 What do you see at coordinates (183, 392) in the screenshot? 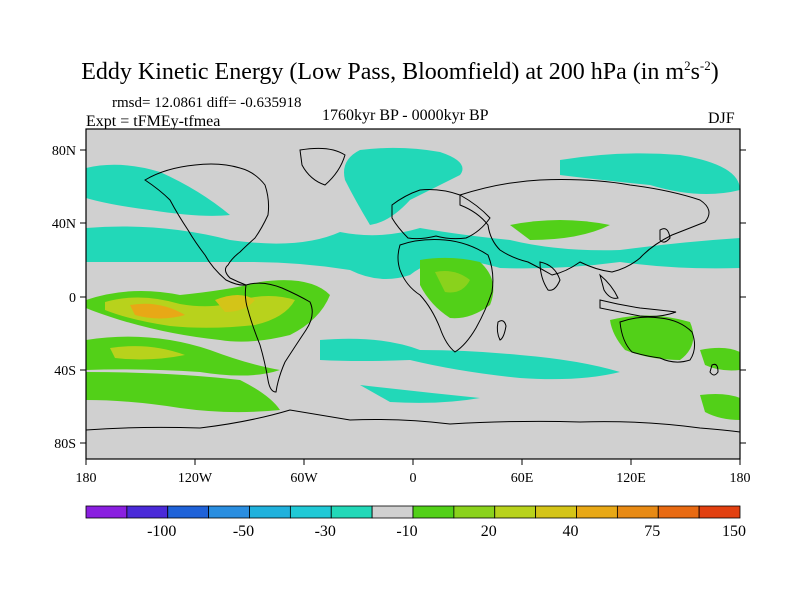
I see `contour-southern-ocean` at bounding box center [183, 392].